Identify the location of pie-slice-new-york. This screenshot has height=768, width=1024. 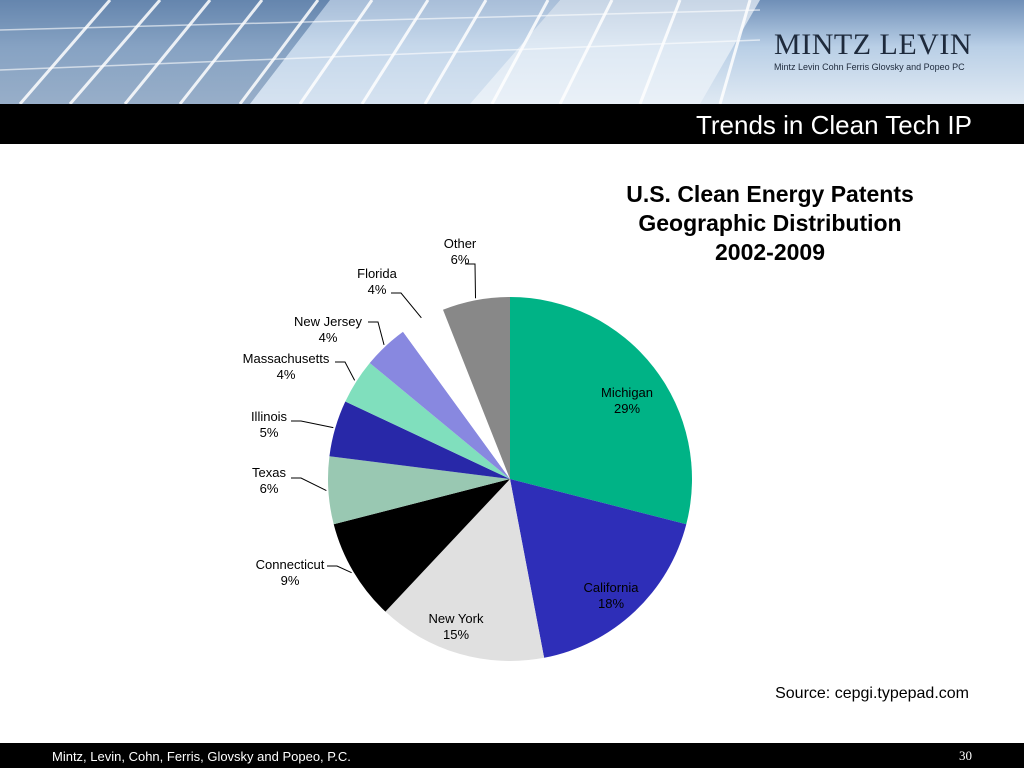
(465, 570).